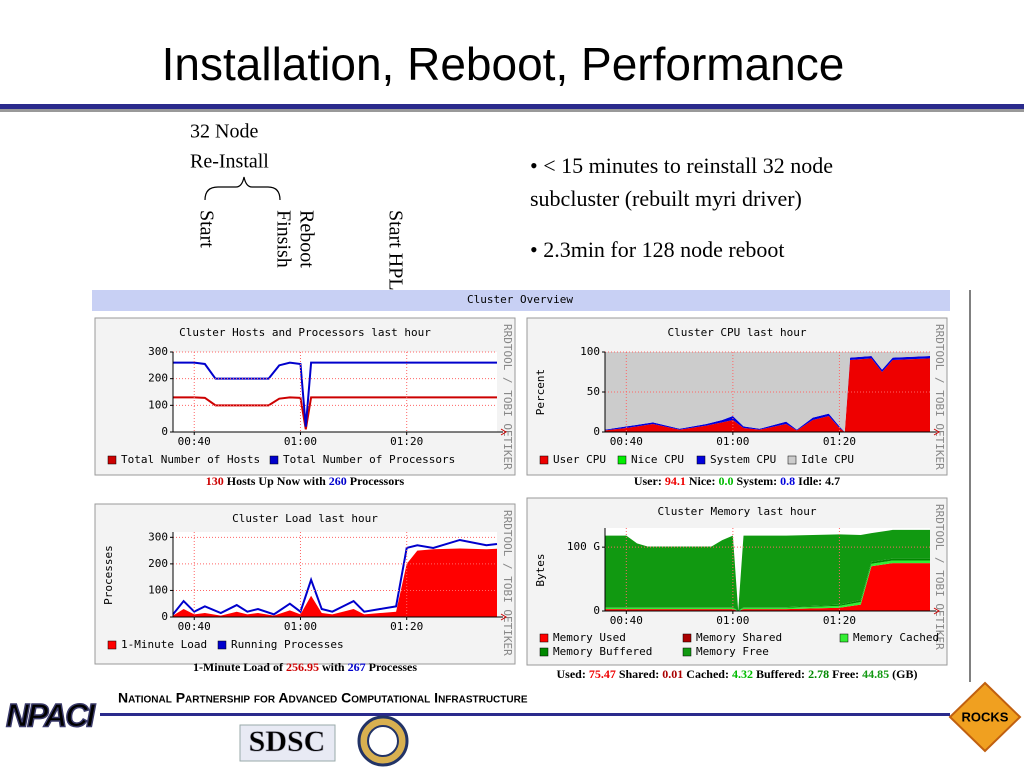 Image resolution: width=1024 pixels, height=768 pixels. Describe the element at coordinates (903, 674) in the screenshot. I see `caption-part: (GB)` at that location.